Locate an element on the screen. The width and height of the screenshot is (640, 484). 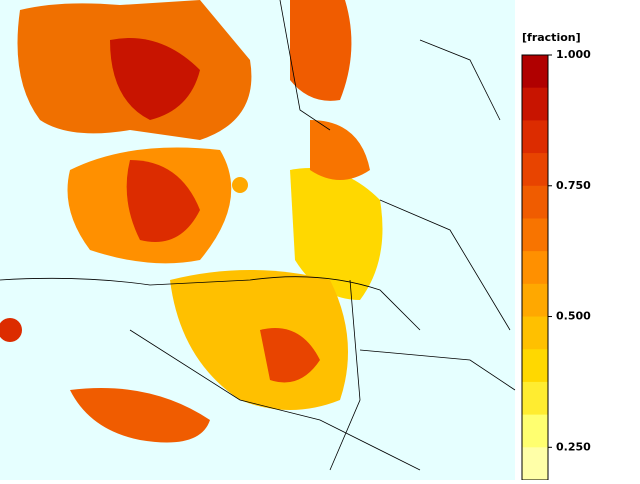
colorbar-tick-label: 1.000 is located at coordinates (573, 54).